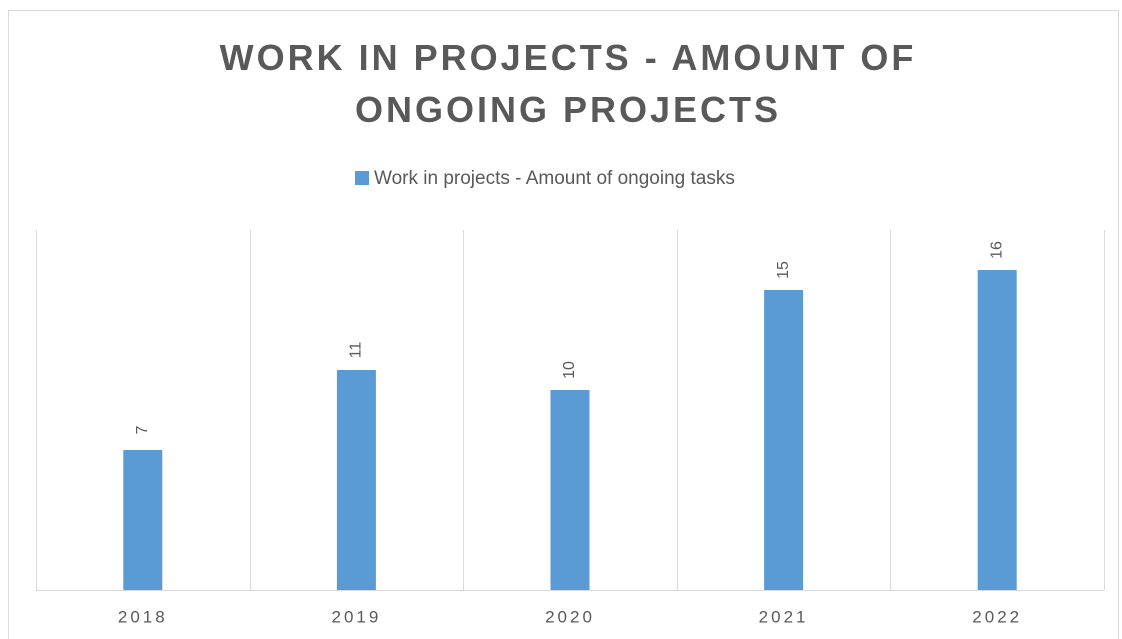  Describe the element at coordinates (356, 350) in the screenshot. I see `data-label: 11` at that location.